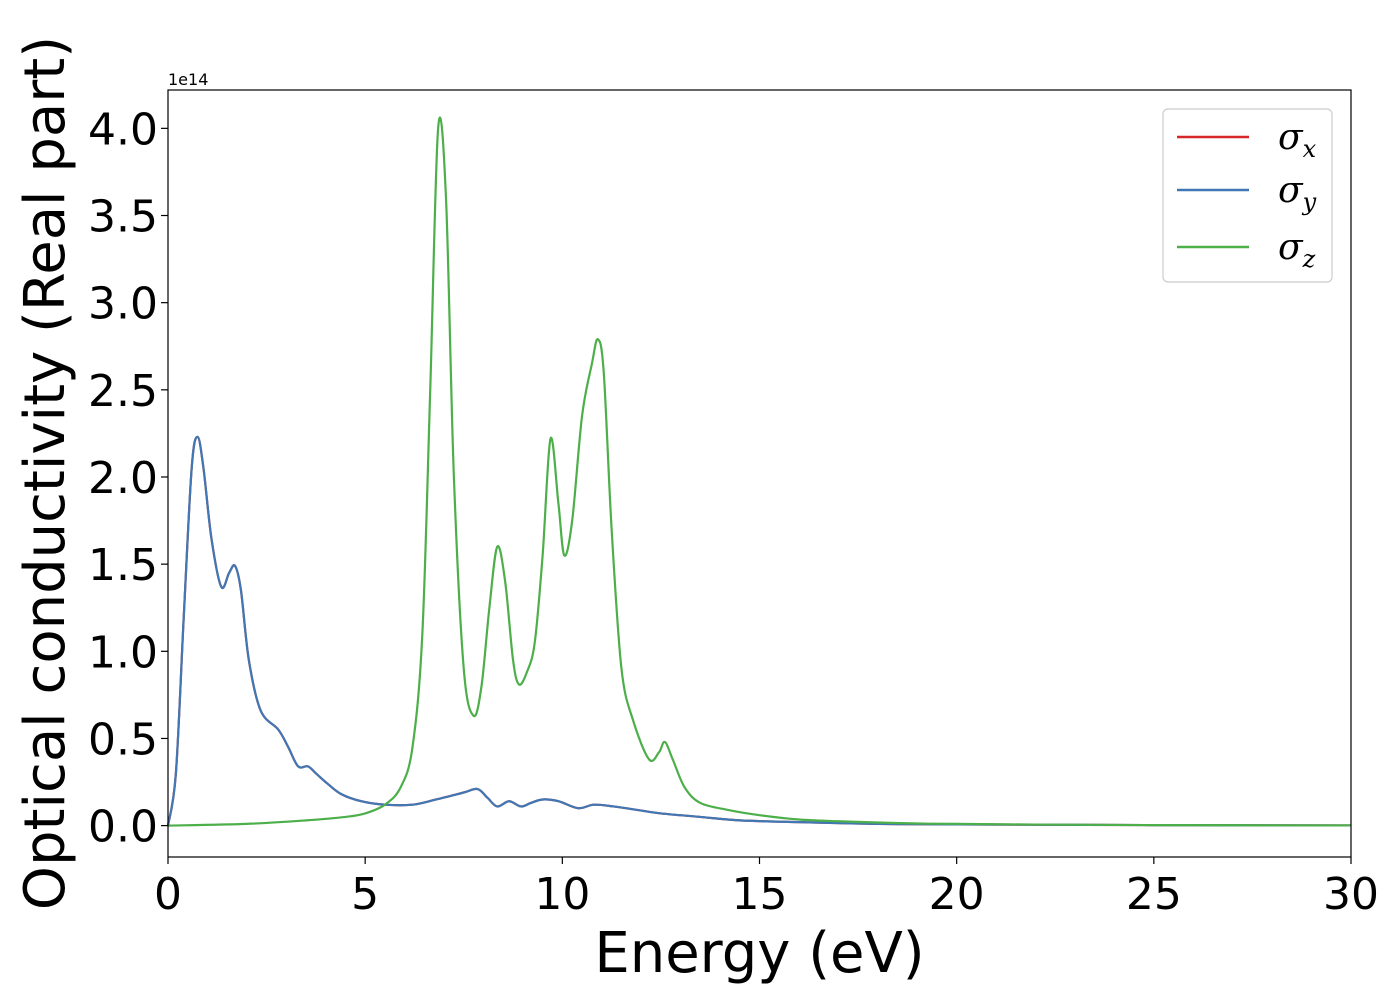  I want to click on x-axis-ticks: 0 5 10 15 20 25 30, so click(766, 888).